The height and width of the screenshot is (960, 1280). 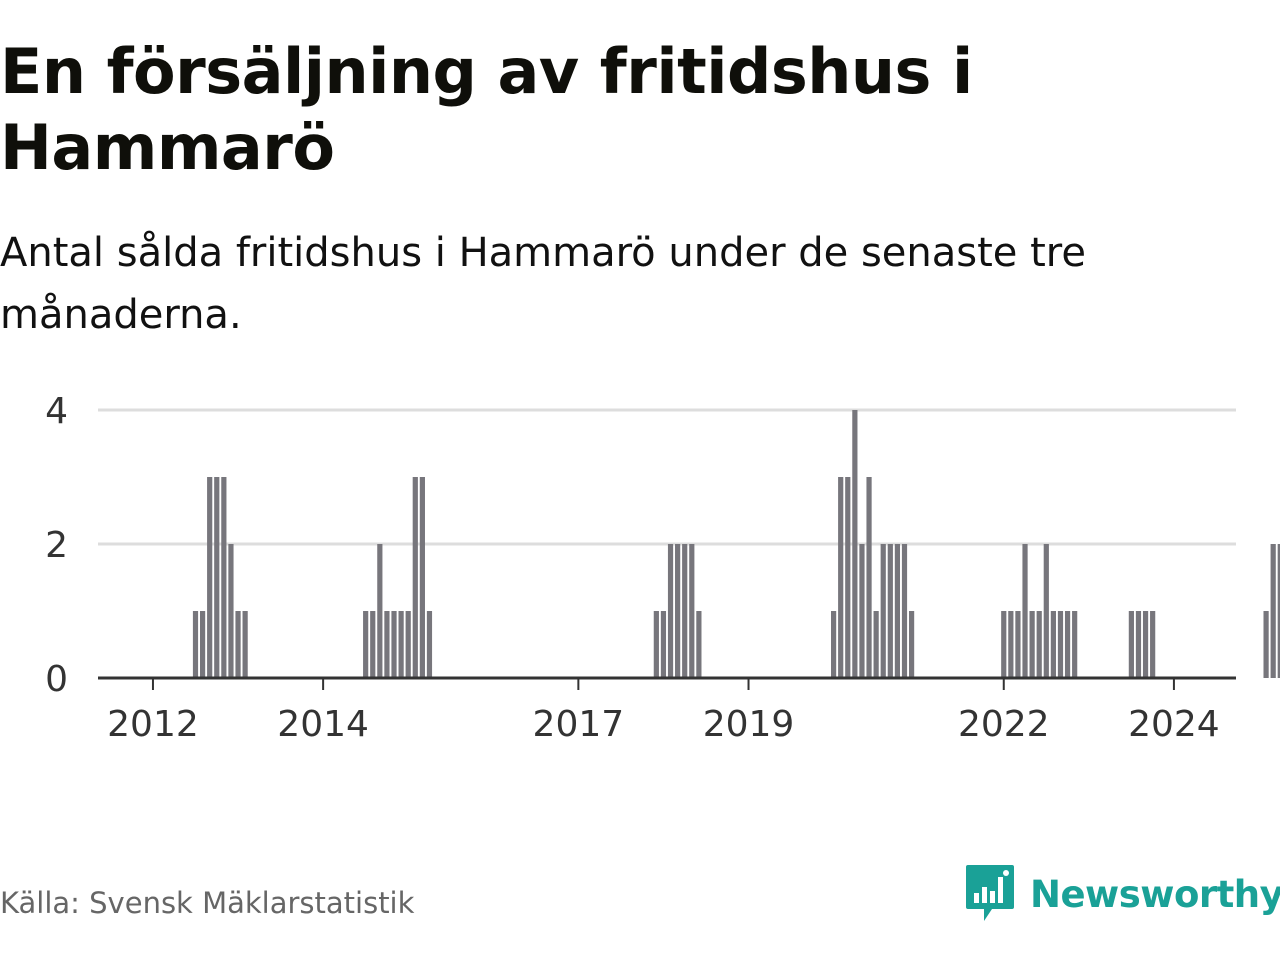 I want to click on x-tick-label: 2014, so click(x=323, y=724).